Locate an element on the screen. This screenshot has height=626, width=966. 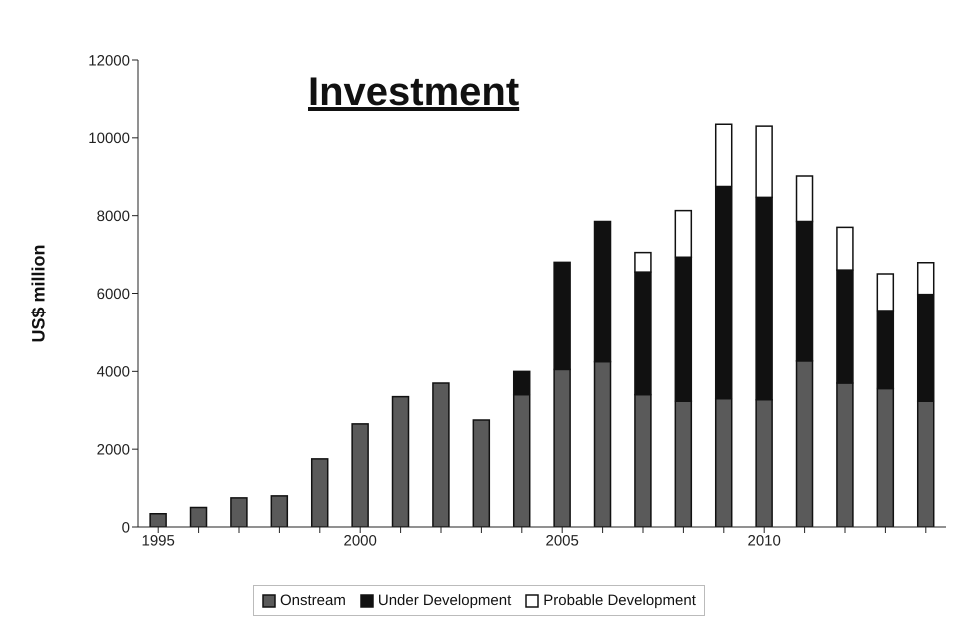
y-tick-label: 8000 is located at coordinates (113, 216).